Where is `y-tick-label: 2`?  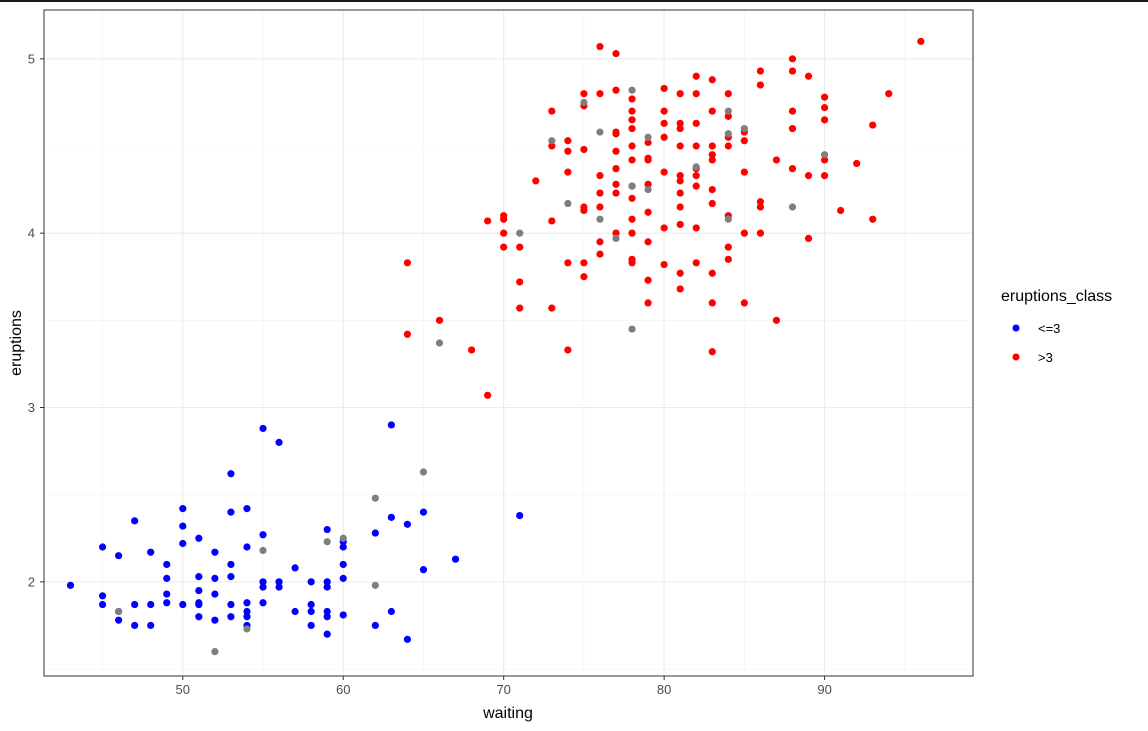
y-tick-label: 2 is located at coordinates (31, 581).